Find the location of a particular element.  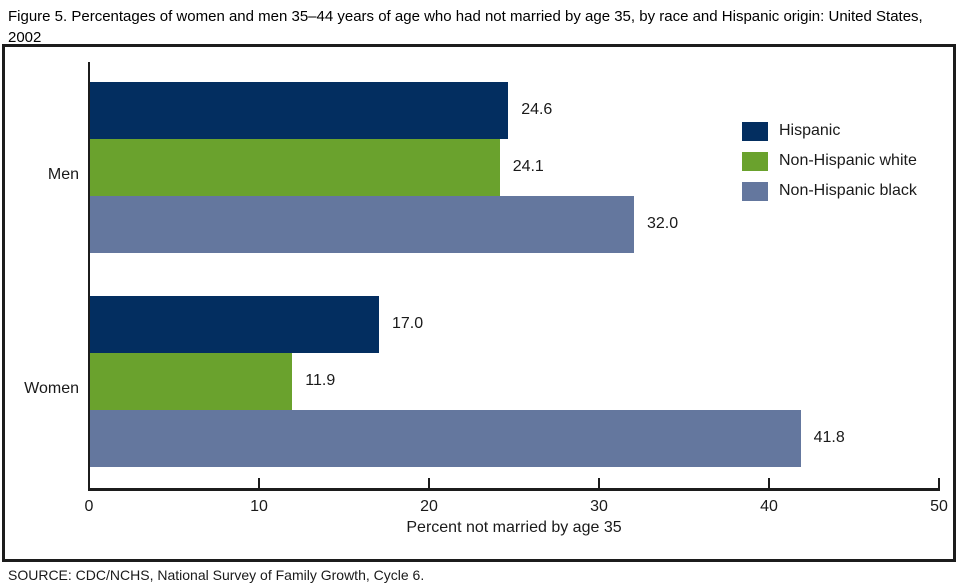

x-axis-line is located at coordinates (514, 489).